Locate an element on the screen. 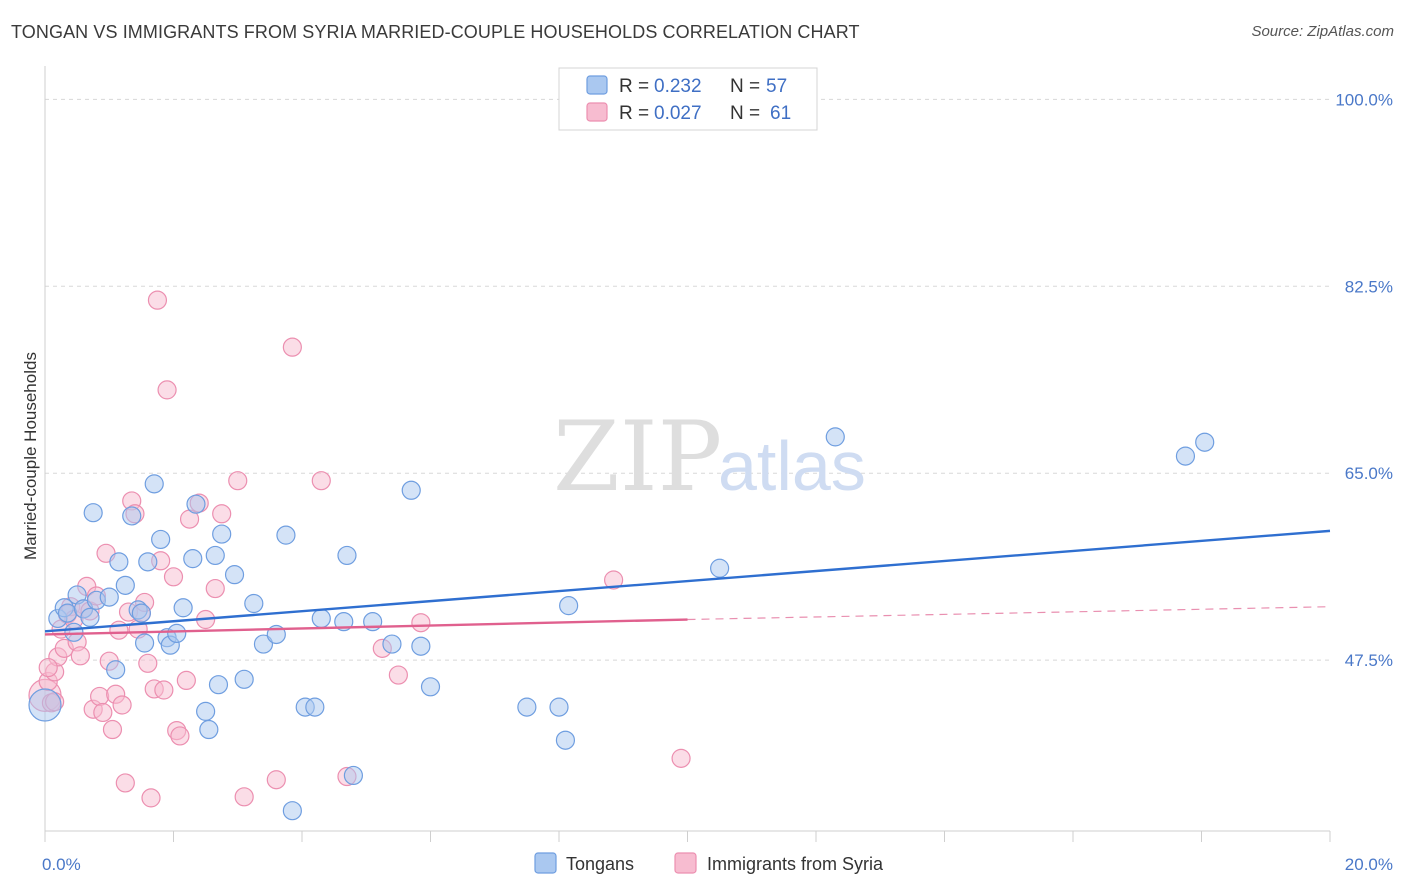  legend-r-value-2: 0.027 is located at coordinates (678, 113).